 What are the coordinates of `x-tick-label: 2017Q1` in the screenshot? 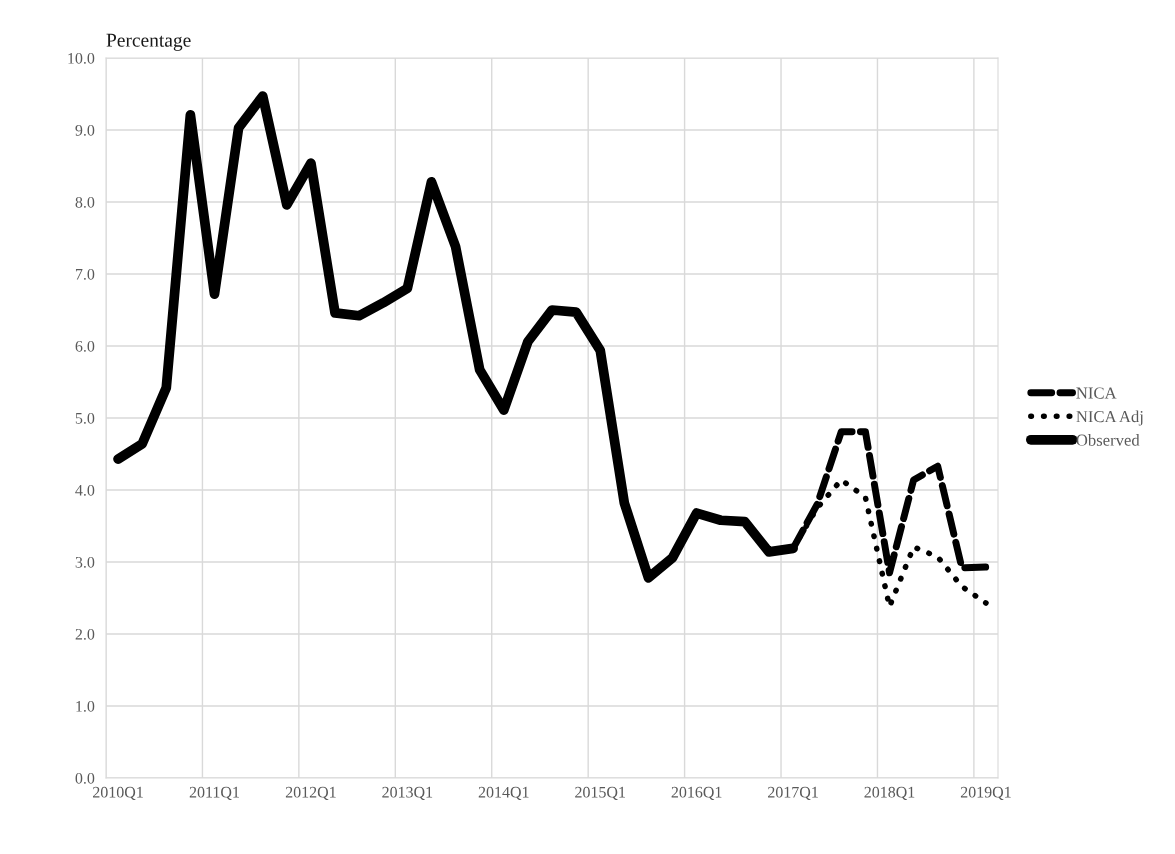 It's located at (793, 793).